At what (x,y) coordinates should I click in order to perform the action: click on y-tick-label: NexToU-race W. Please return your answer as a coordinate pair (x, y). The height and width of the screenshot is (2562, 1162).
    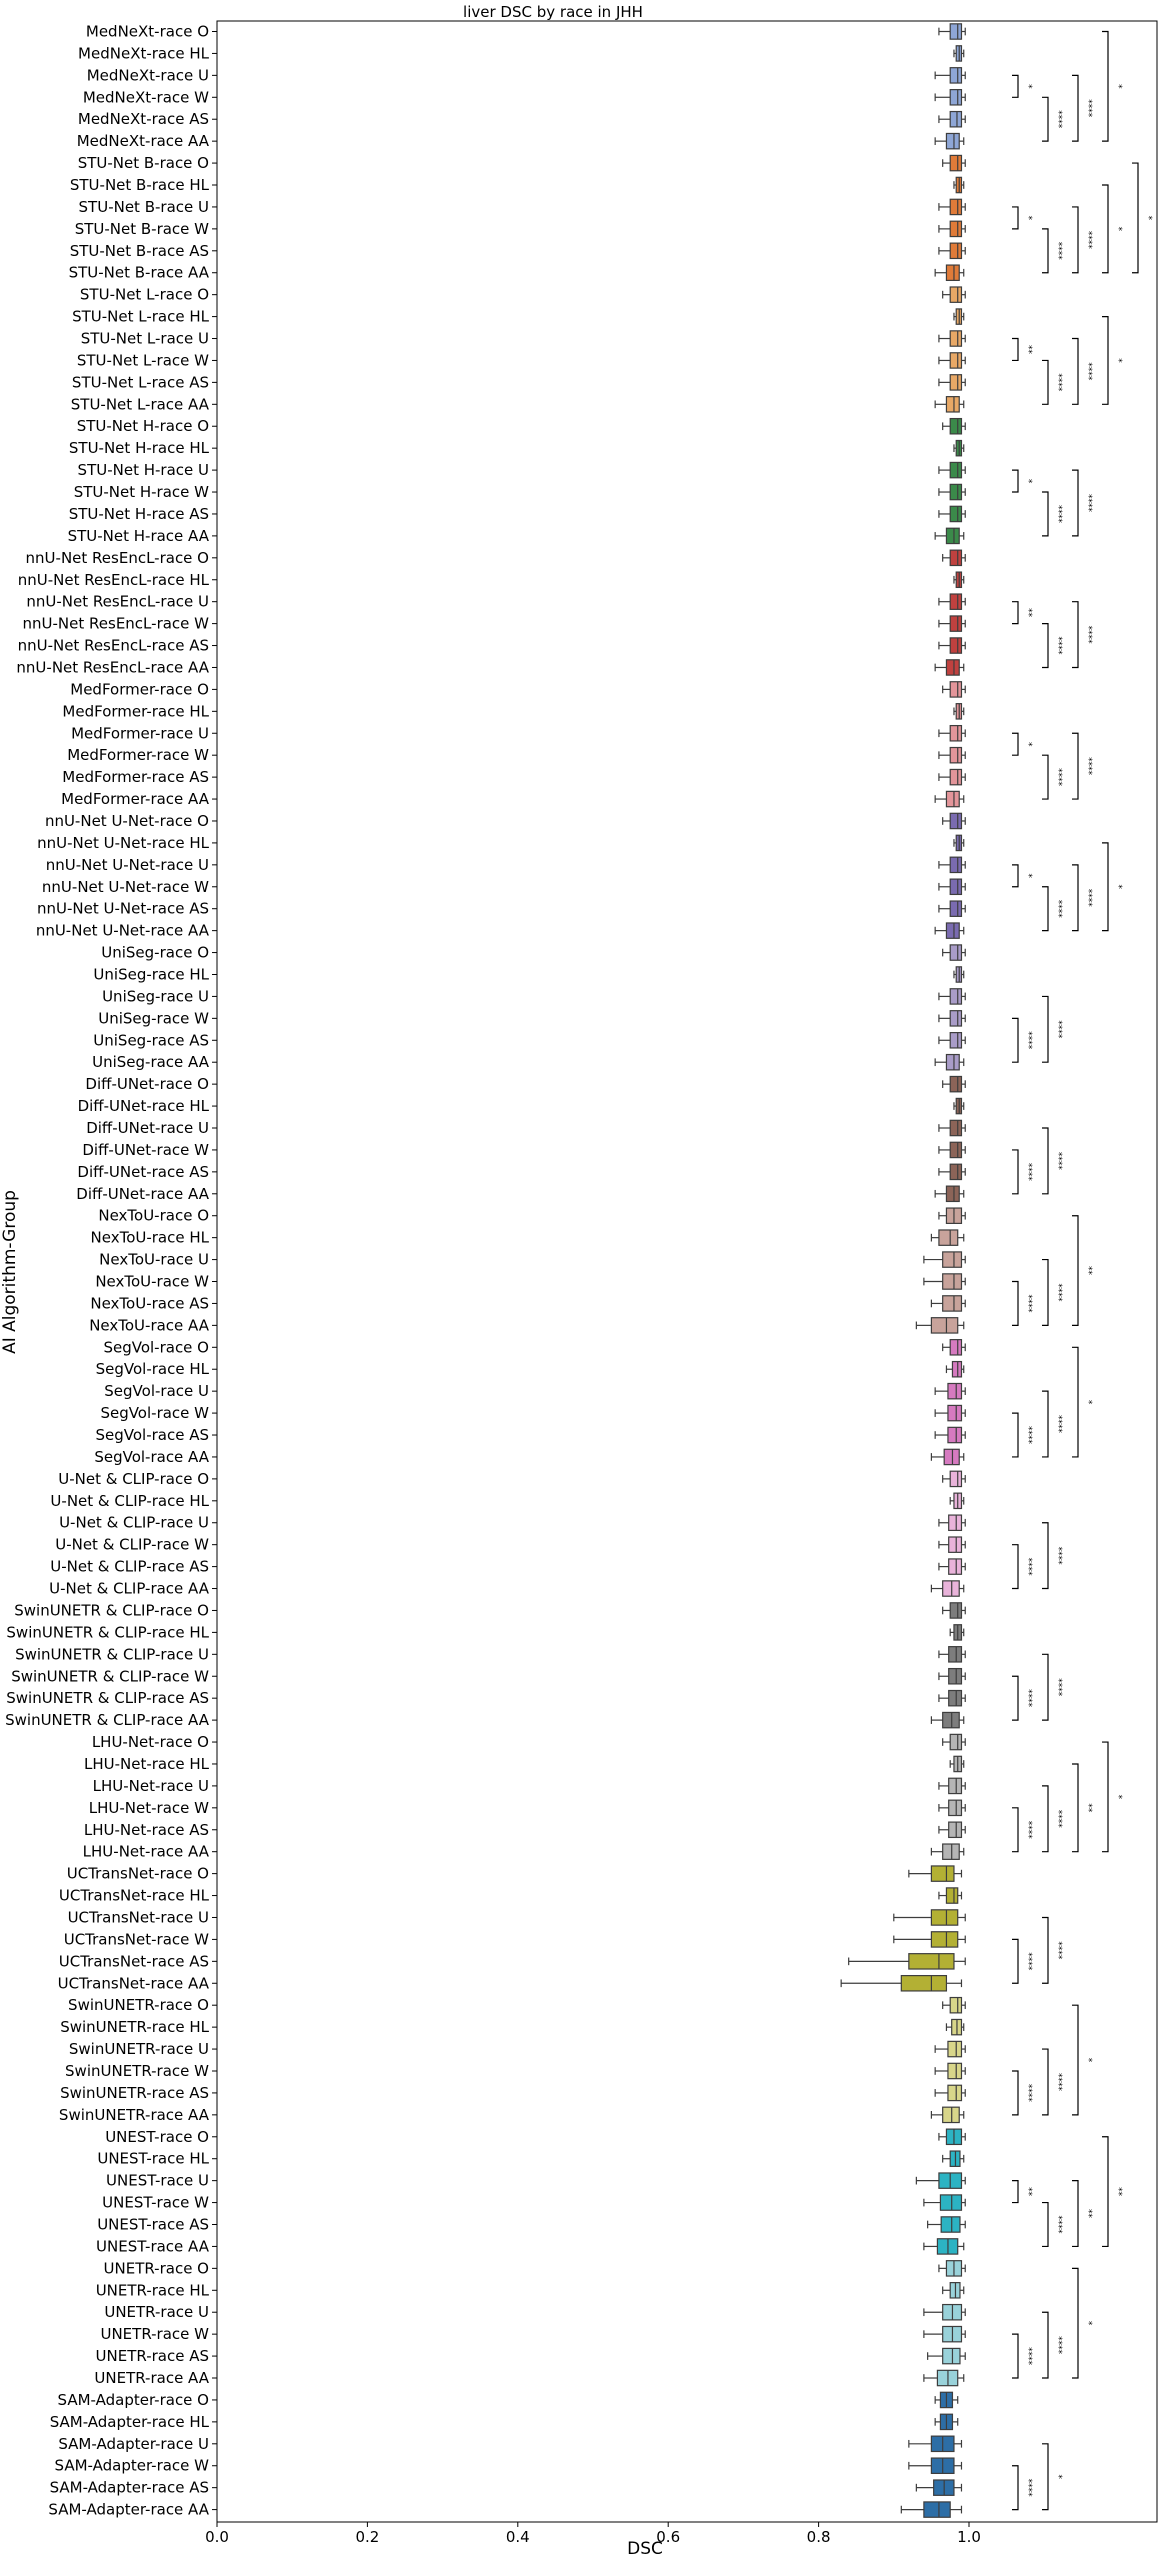
    Looking at the image, I should click on (152, 1282).